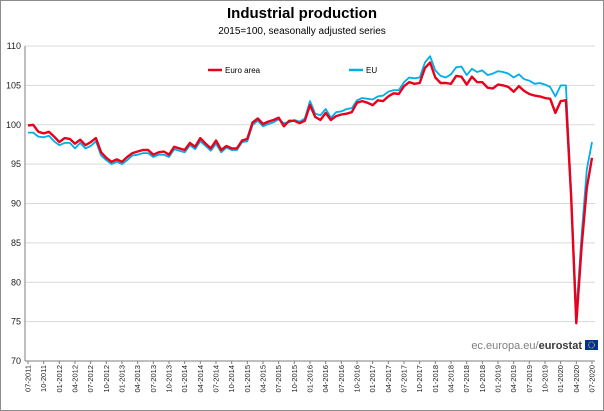 Image resolution: width=604 pixels, height=411 pixels. Describe the element at coordinates (184, 379) in the screenshot. I see `x-tick-label: 01-2014` at that location.